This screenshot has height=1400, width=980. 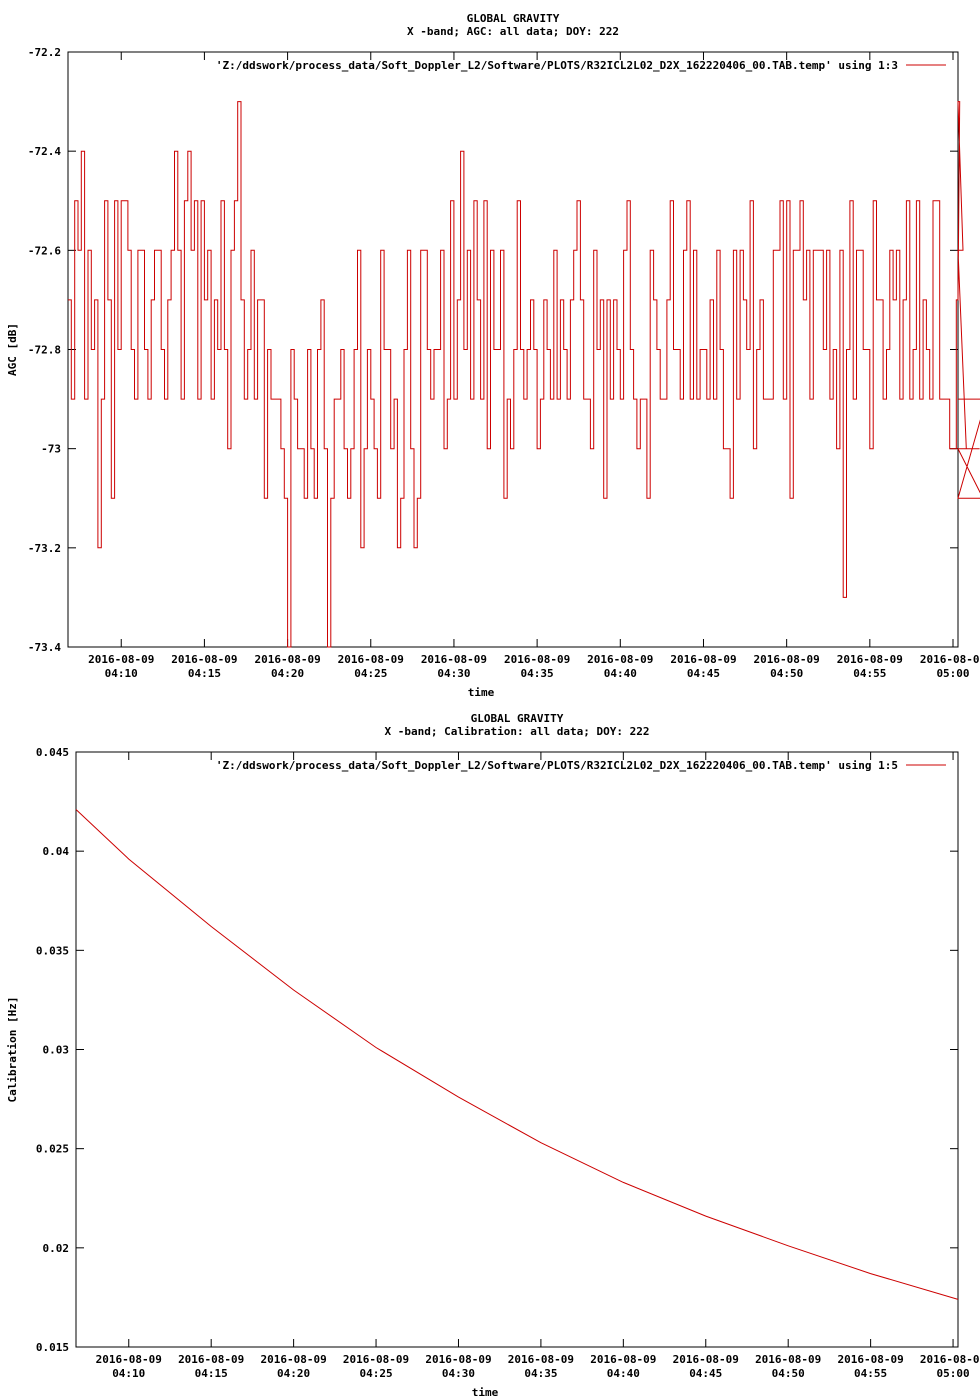 I want to click on y-tick-label: -72.6, so click(x=44, y=250).